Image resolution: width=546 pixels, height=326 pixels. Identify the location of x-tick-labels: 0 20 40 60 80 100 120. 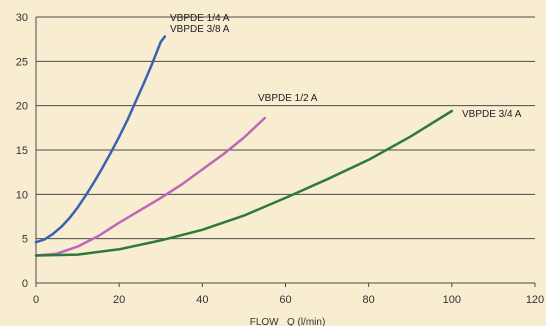
(288, 294).